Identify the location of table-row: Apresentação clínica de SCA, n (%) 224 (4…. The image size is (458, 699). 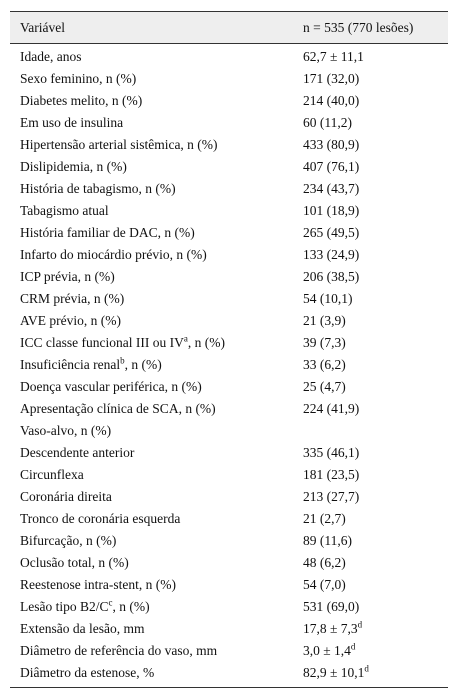
(229, 409).